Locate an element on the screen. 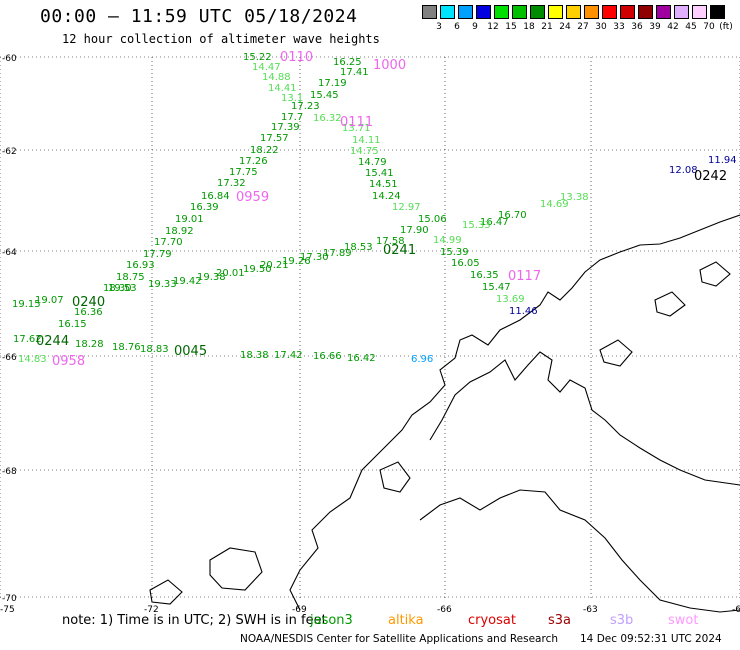 The width and height of the screenshot is (740, 650). color-legend-label: 24 is located at coordinates (565, 27).